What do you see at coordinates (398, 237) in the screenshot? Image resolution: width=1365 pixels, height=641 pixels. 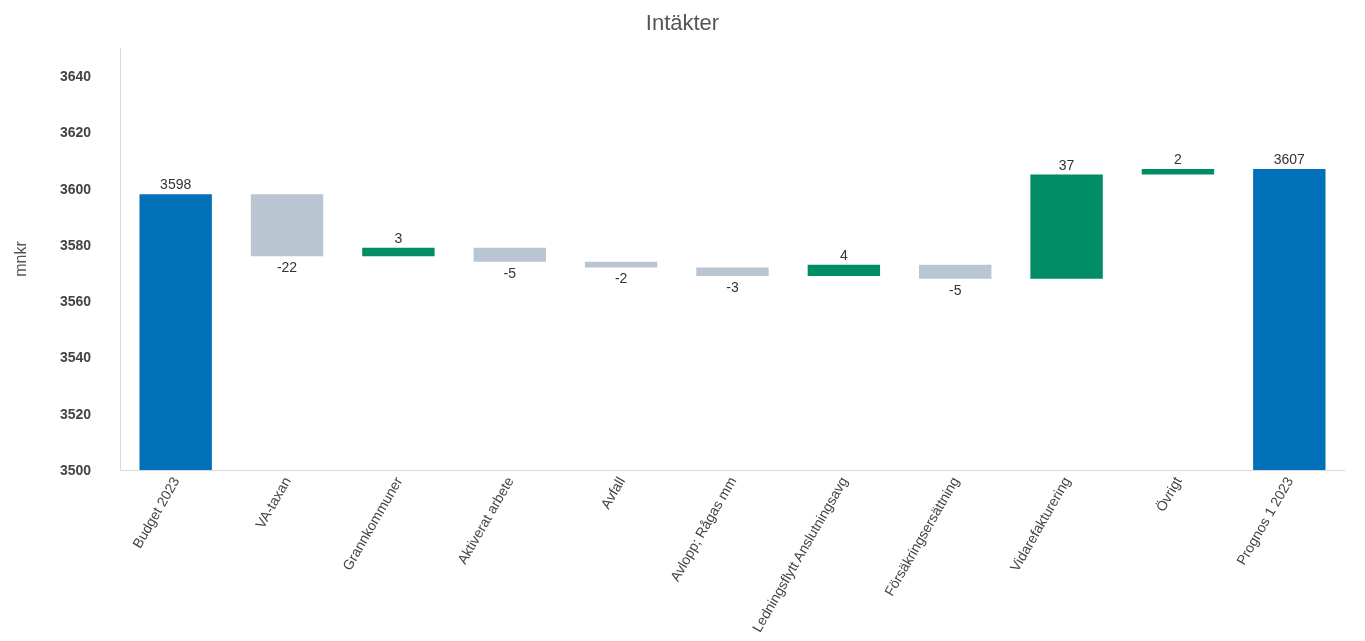 I see `data-label: 3` at bounding box center [398, 237].